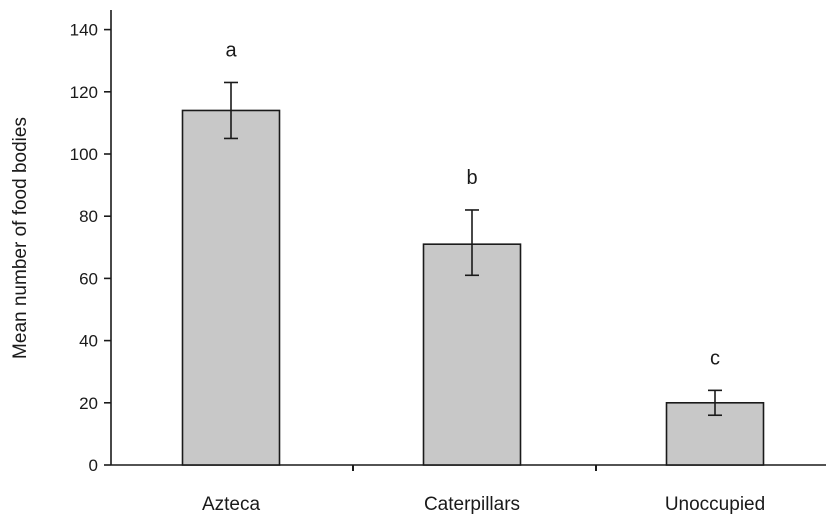  I want to click on x-category-label: Azteca, so click(231, 504).